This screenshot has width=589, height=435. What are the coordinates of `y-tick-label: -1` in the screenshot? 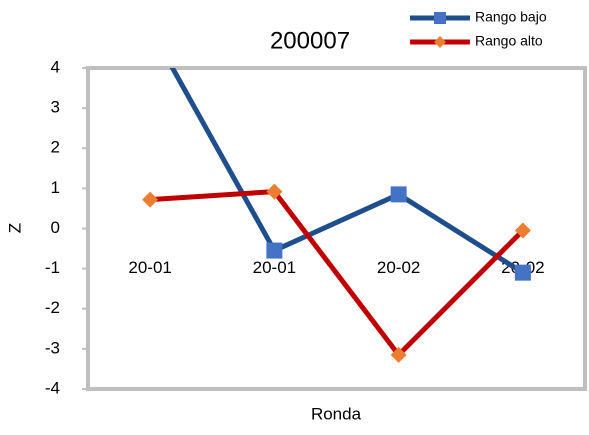 It's located at (52, 267).